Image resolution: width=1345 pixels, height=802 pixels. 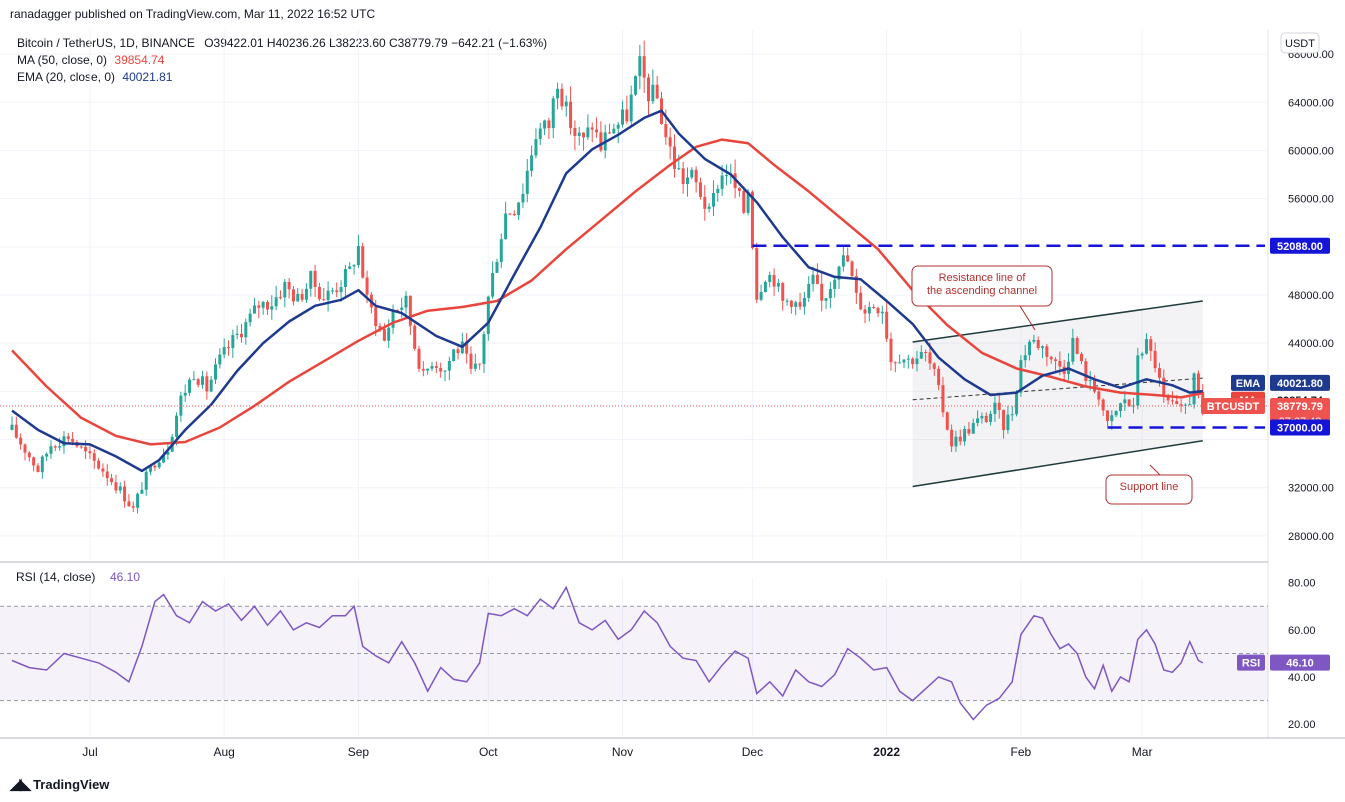 What do you see at coordinates (1300, 43) in the screenshot?
I see `currency-button: USDT` at bounding box center [1300, 43].